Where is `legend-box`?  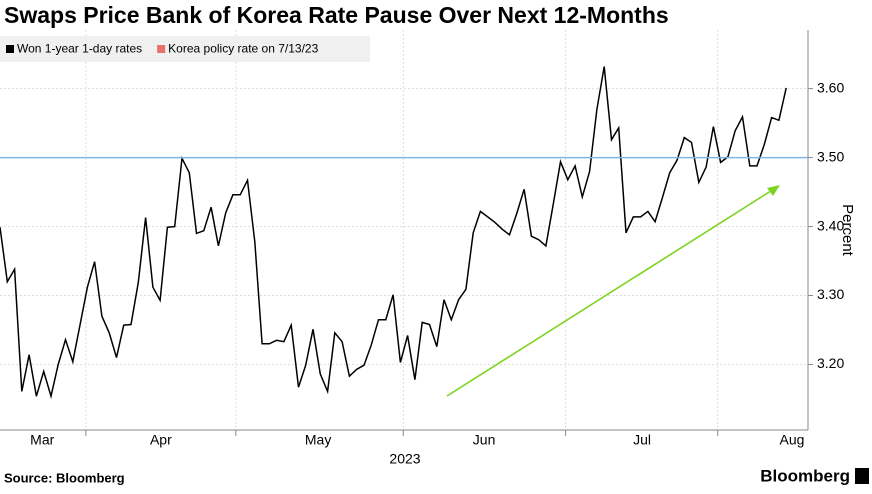
legend-box is located at coordinates (185, 49).